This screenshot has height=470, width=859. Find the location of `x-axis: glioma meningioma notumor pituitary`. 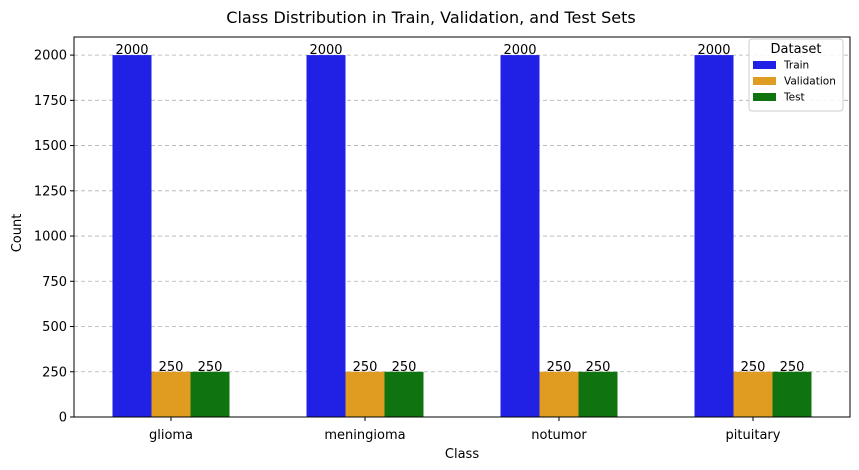

x-axis: glioma meningioma notumor pituitary is located at coordinates (465, 430).